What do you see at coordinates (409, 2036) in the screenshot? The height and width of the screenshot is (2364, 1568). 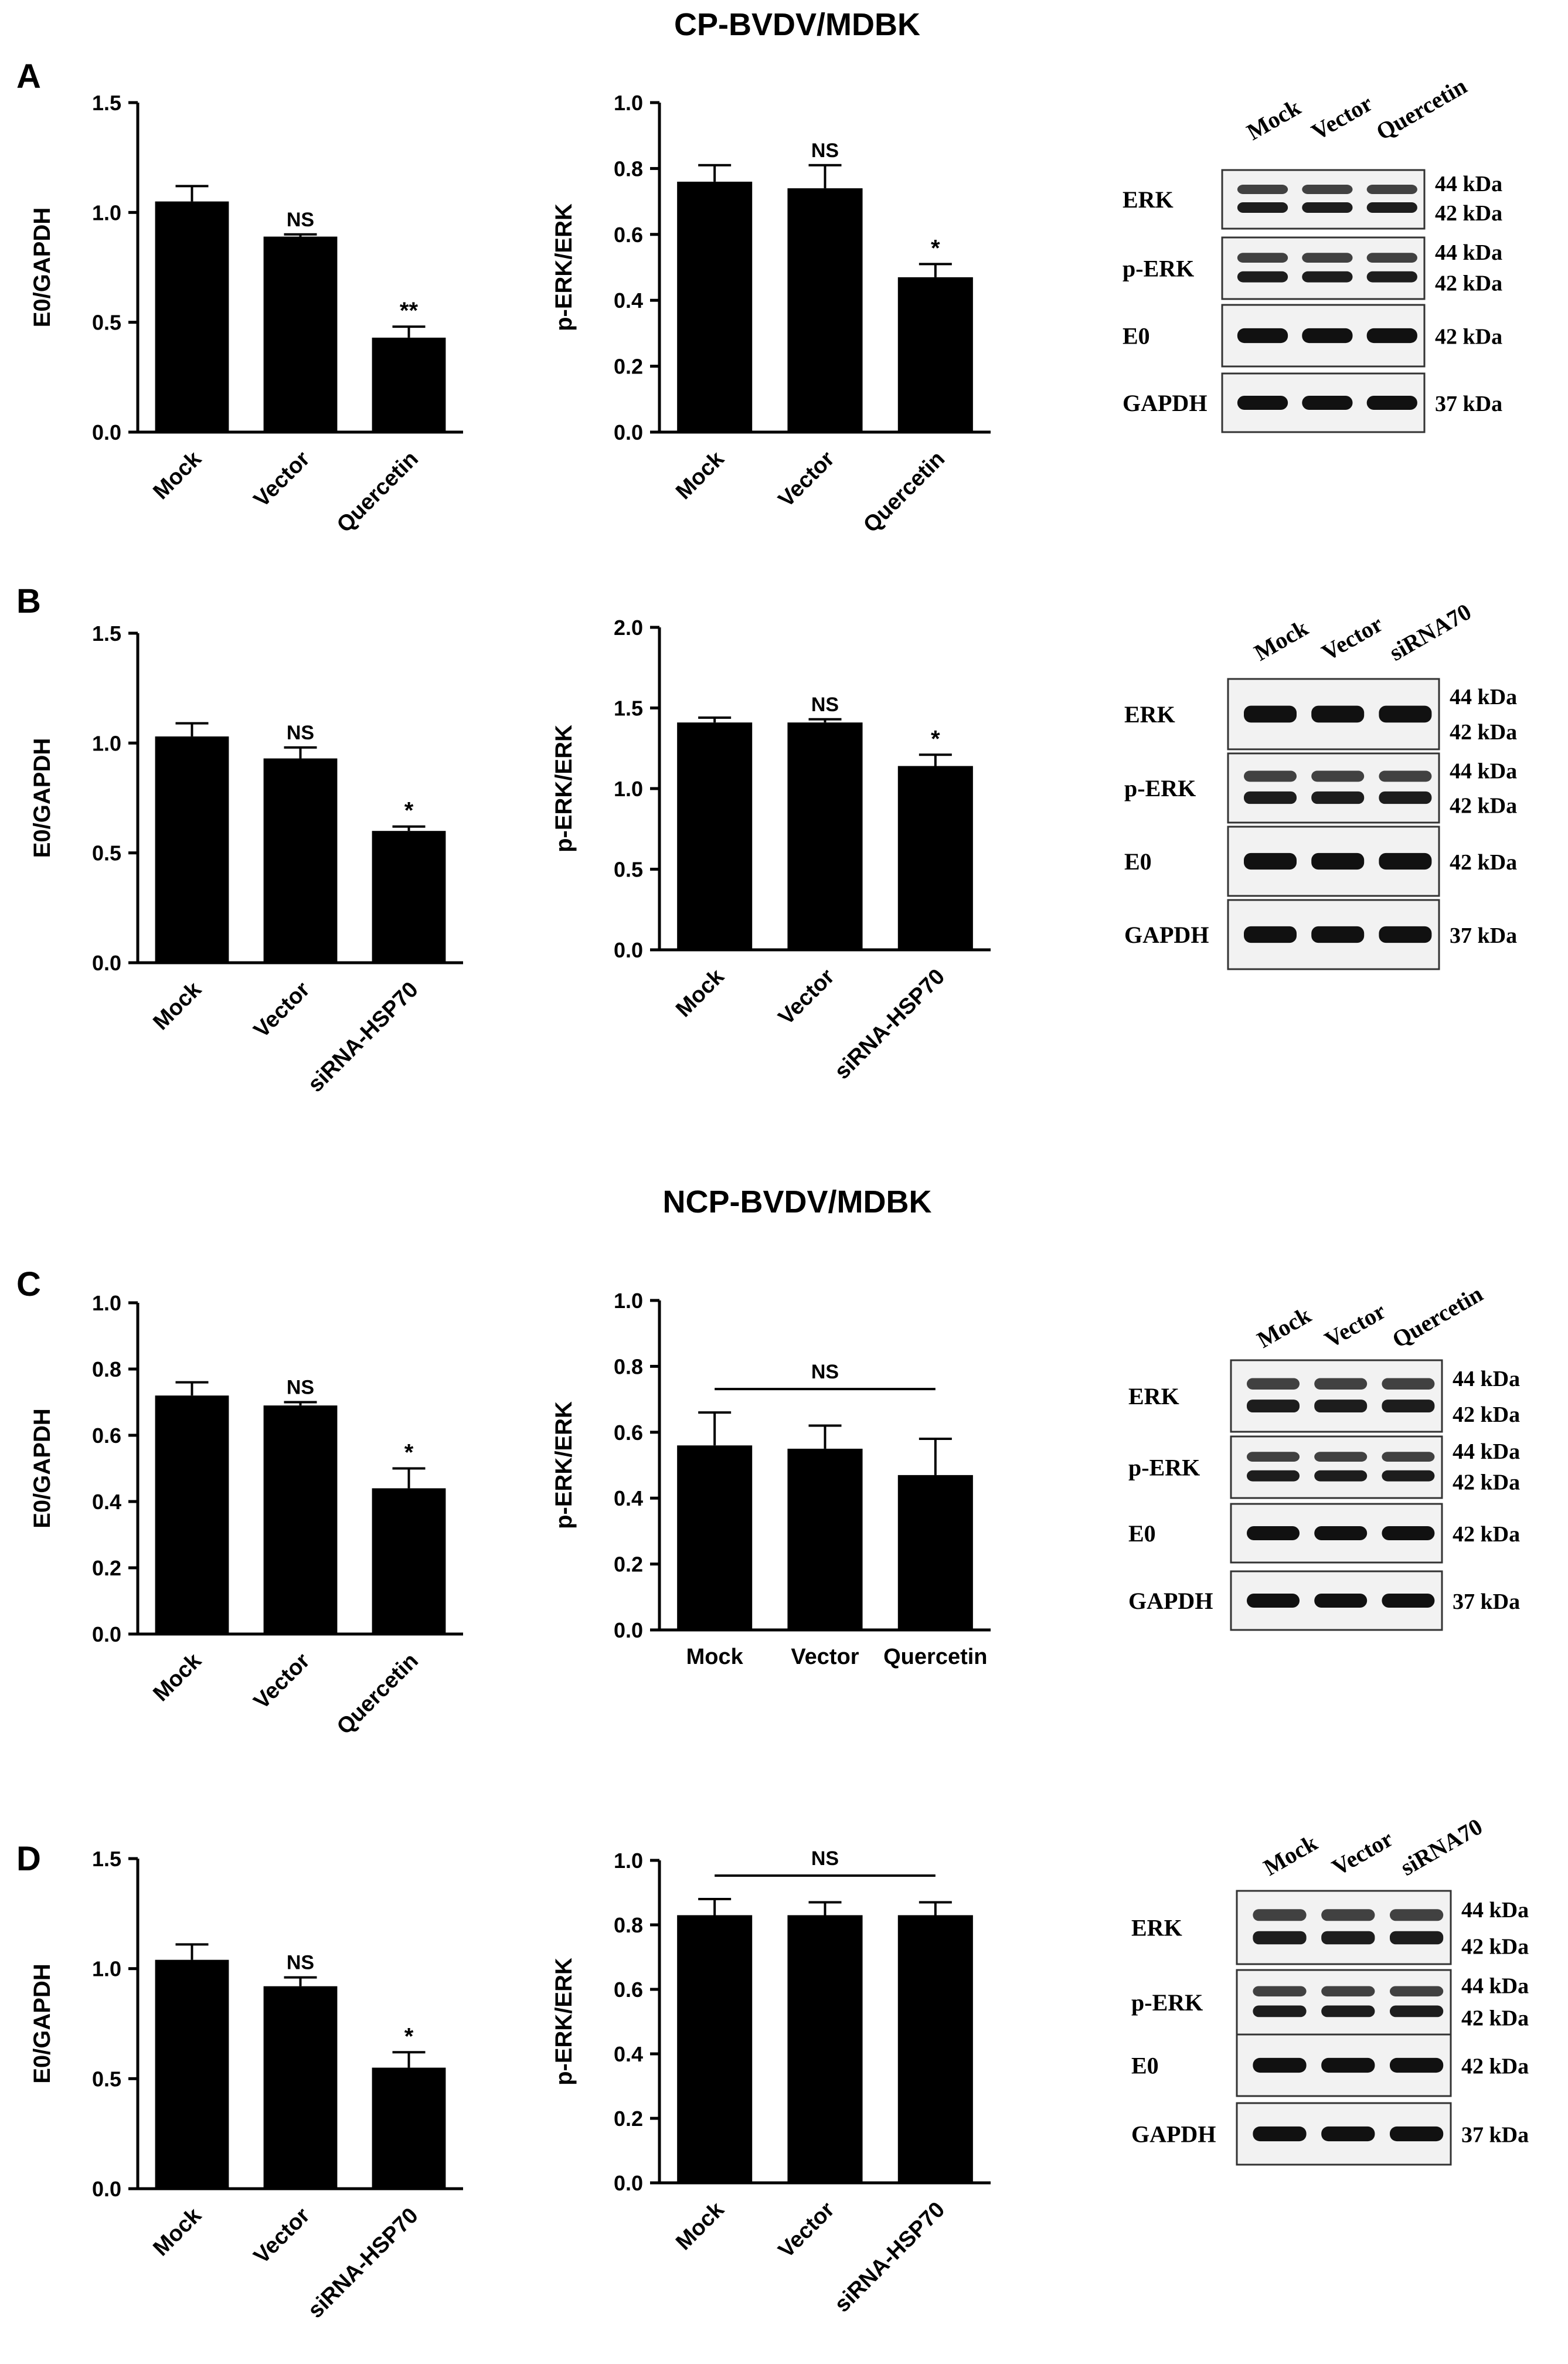 I see `significance-label: *` at bounding box center [409, 2036].